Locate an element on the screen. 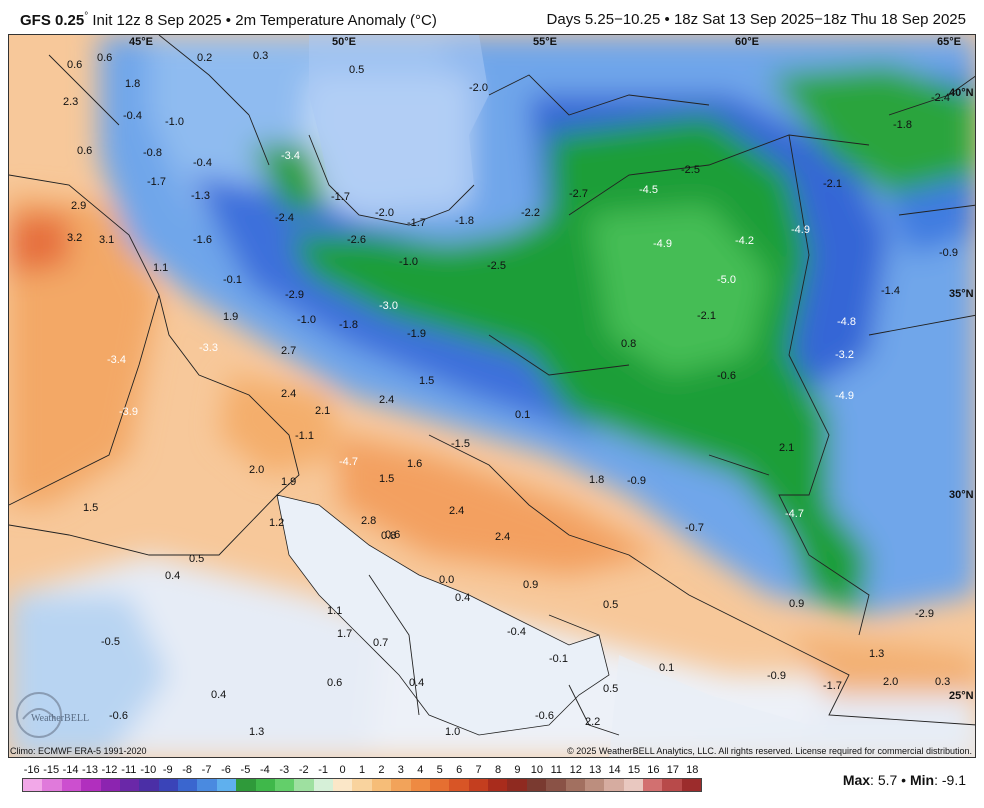 This screenshot has width=984, height=808. anomaly-value-label: -0.8 is located at coordinates (152, 153).